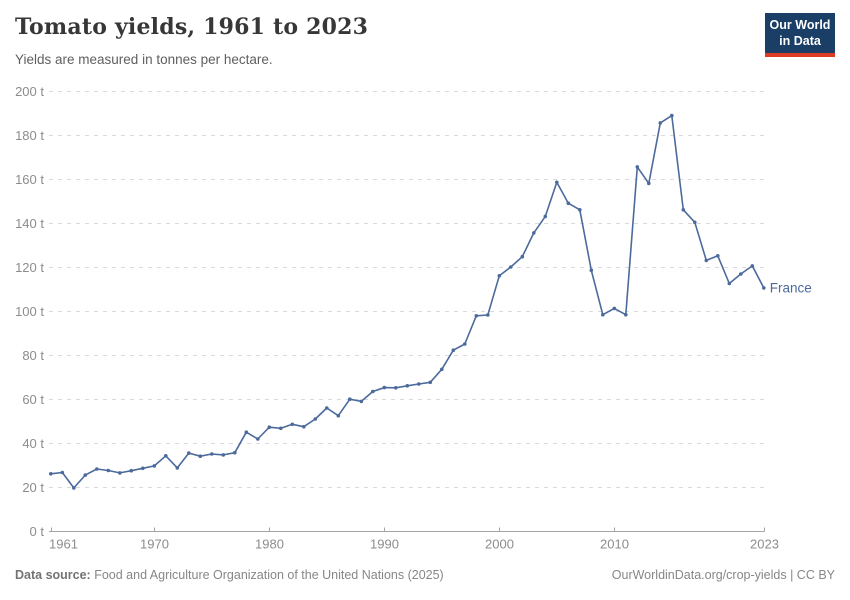  What do you see at coordinates (108, 470) in the screenshot?
I see `data-point-1966` at bounding box center [108, 470].